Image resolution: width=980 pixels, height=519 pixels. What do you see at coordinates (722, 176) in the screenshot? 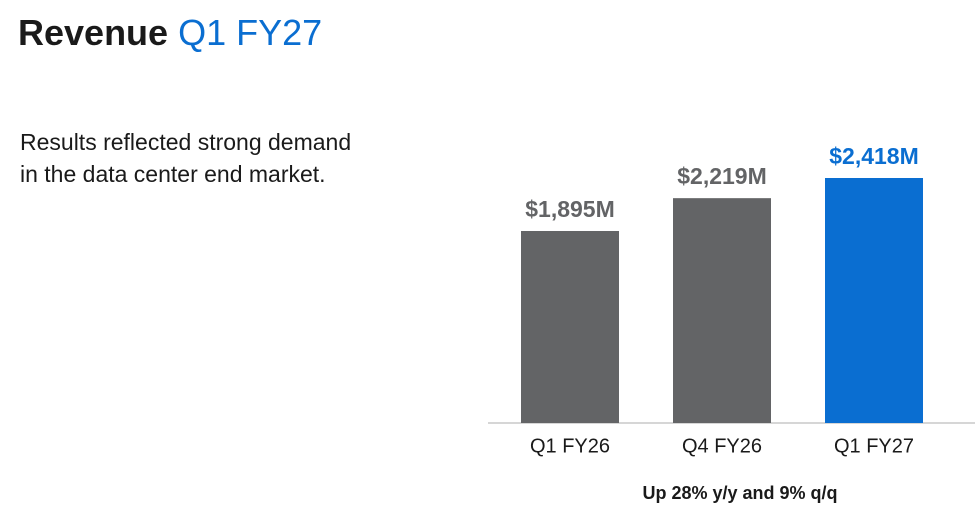
I see `value-label: $2,219M` at bounding box center [722, 176].